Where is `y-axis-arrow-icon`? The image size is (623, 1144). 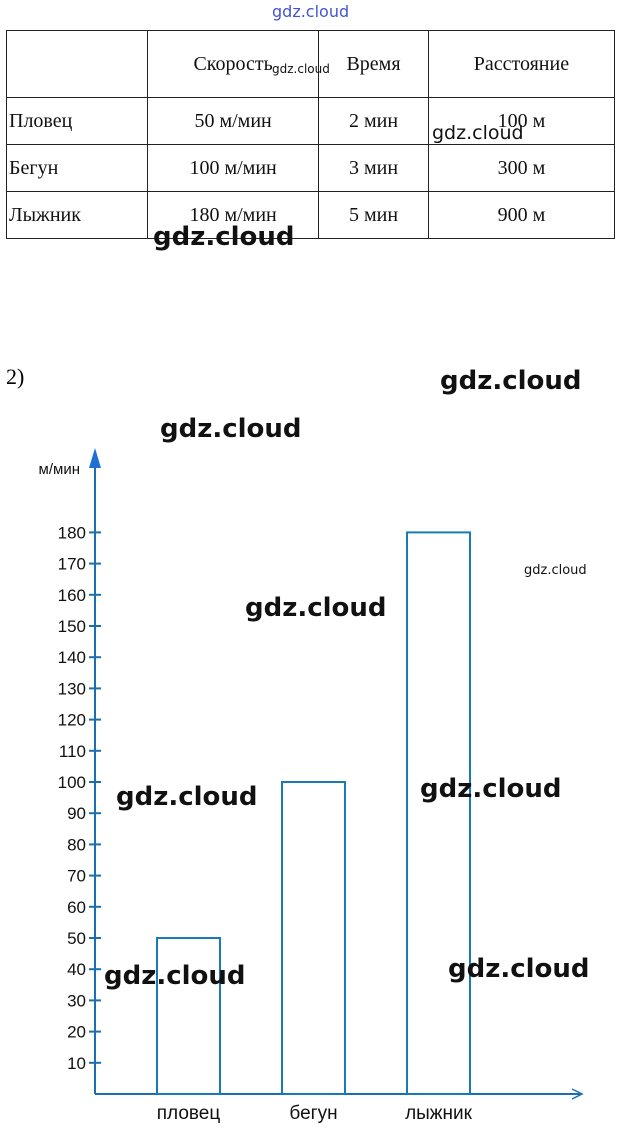 y-axis-arrow-icon is located at coordinates (95, 458).